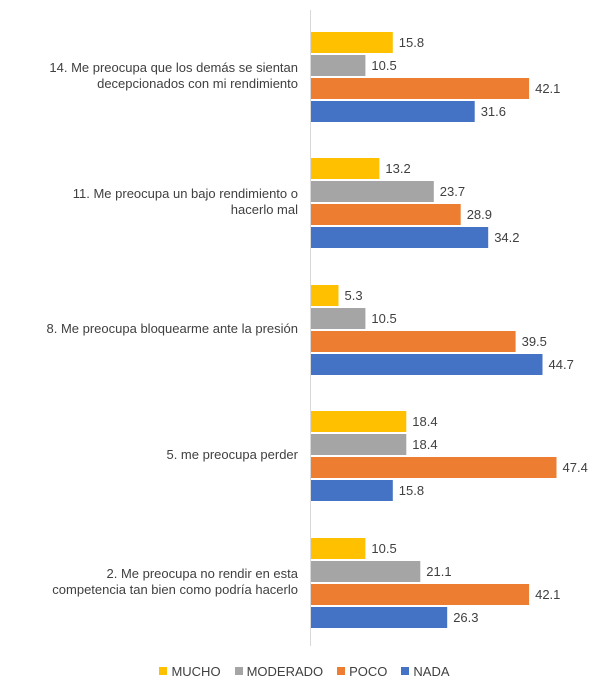 The image size is (609, 681). What do you see at coordinates (341, 671) in the screenshot?
I see `legend-swatch-poco` at bounding box center [341, 671].